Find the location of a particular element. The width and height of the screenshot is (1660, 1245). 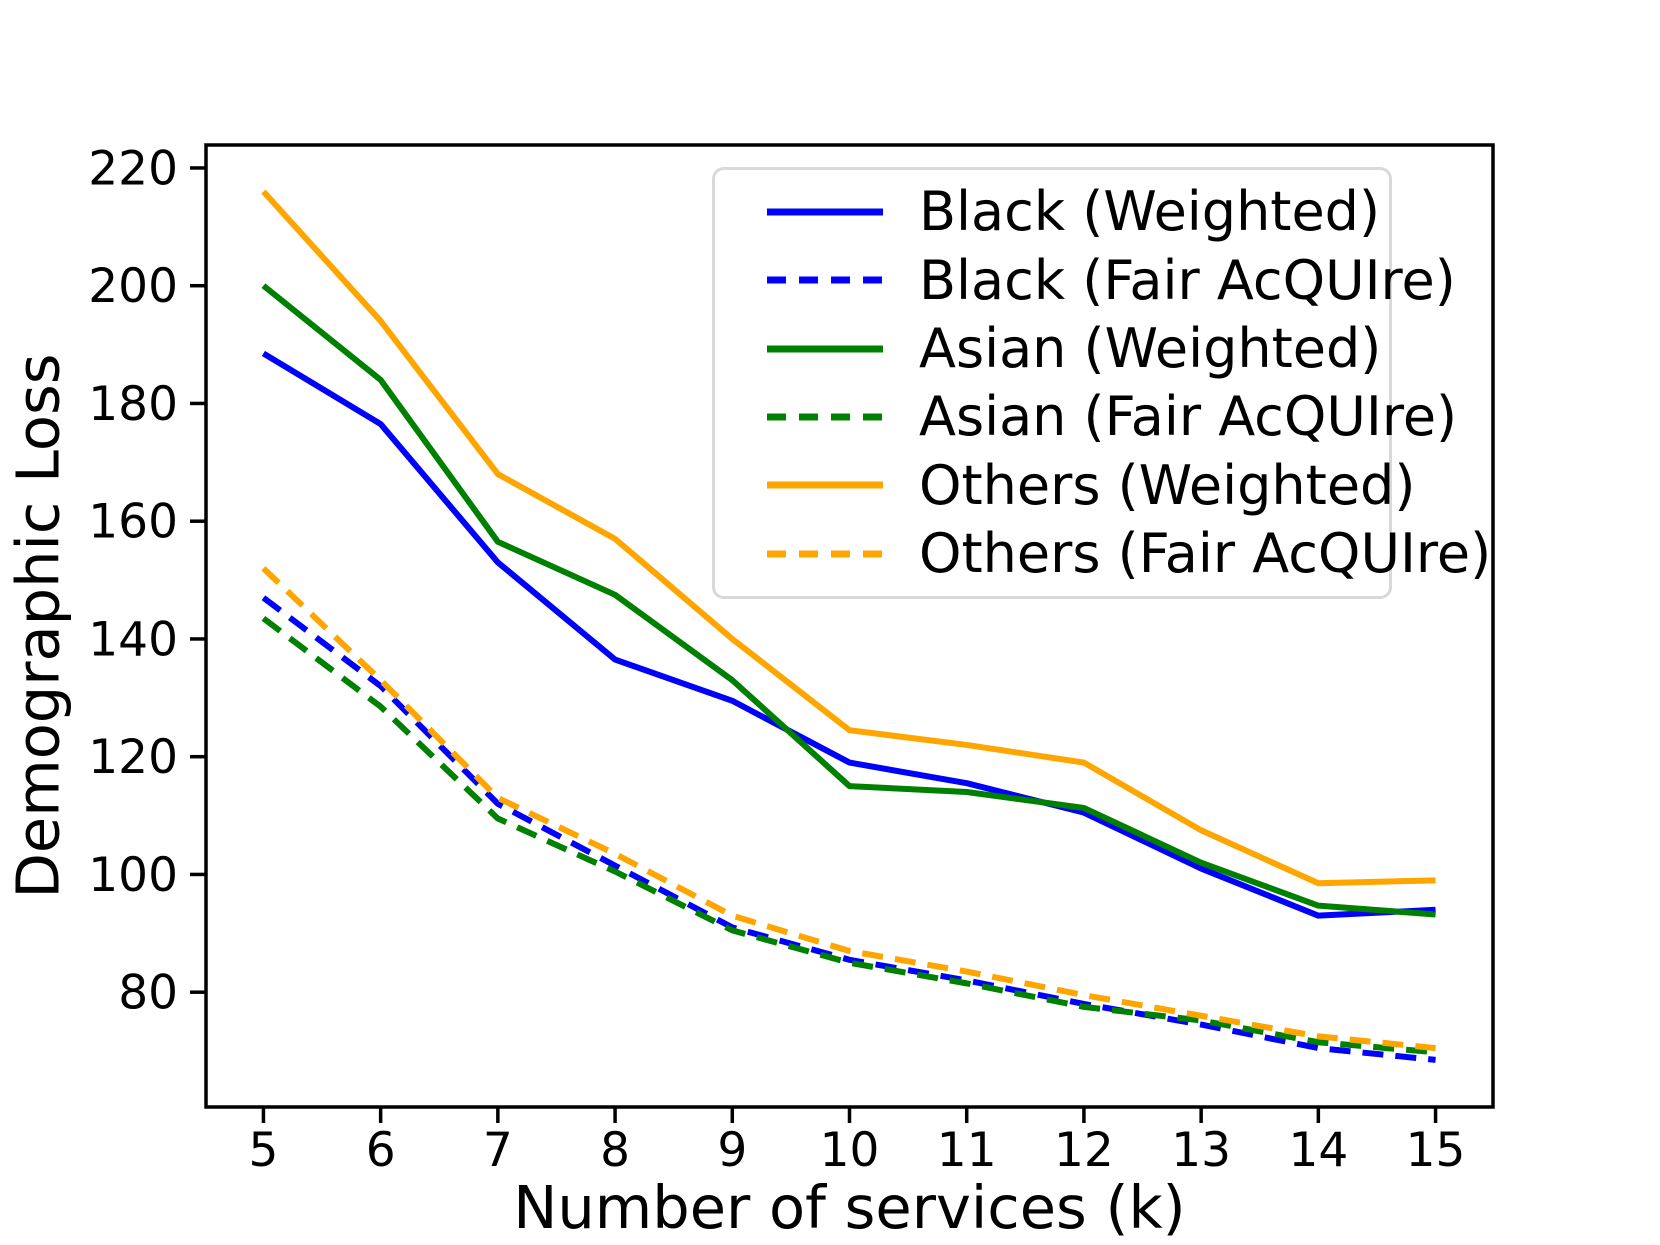

x-tick-label: 8 is located at coordinates (615, 1150).